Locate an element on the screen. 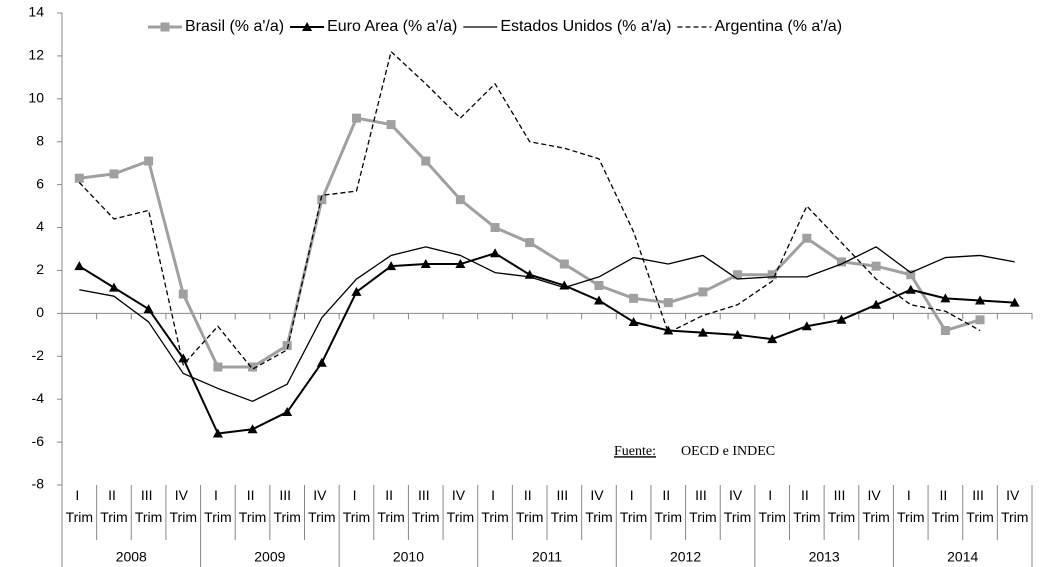  y-tick-label: 2 is located at coordinates (40, 269).